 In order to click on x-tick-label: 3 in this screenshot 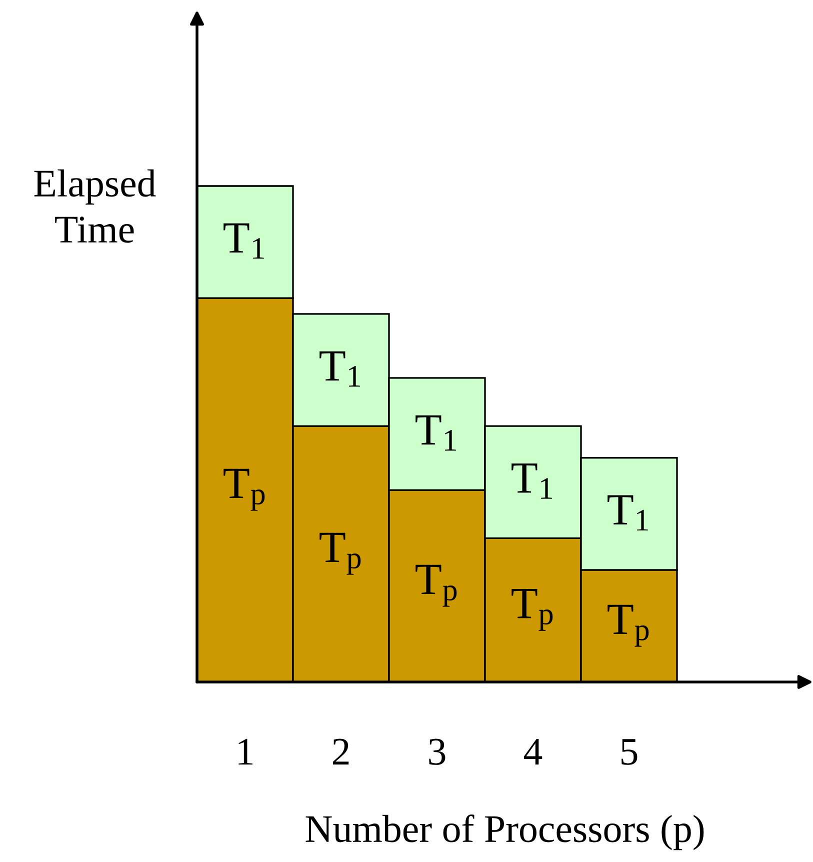, I will do `click(437, 751)`.